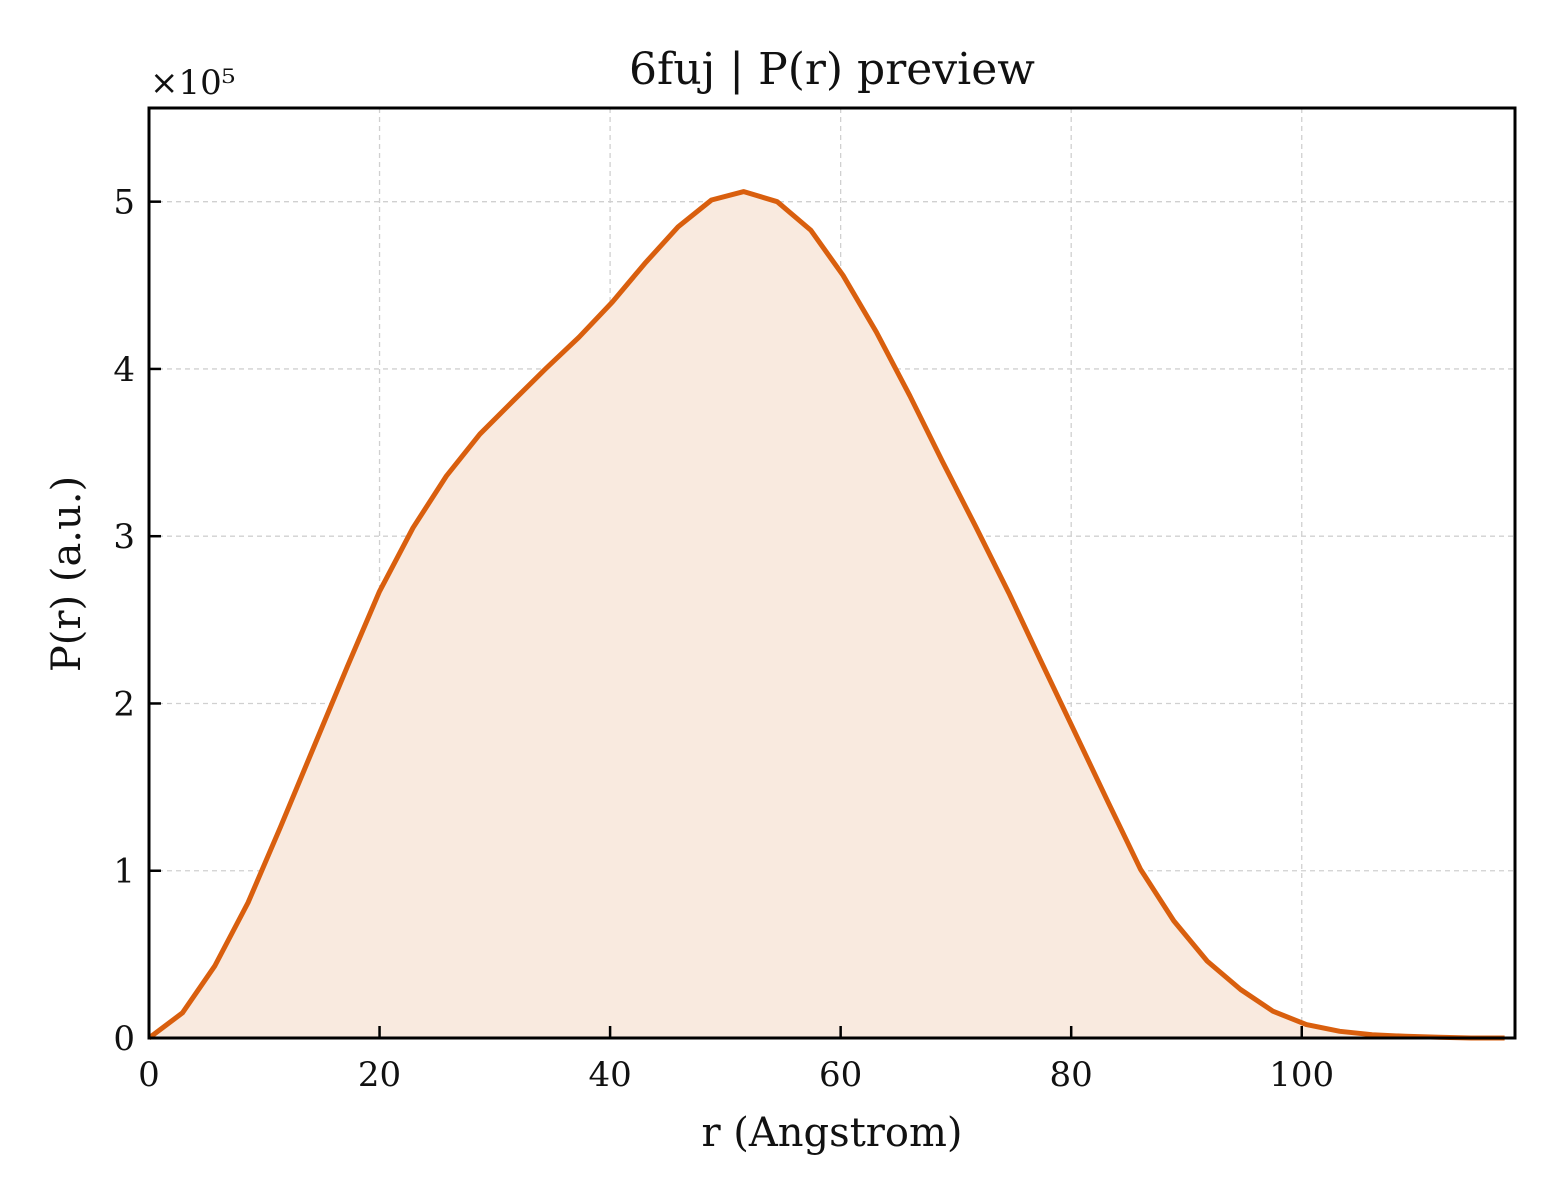  Describe the element at coordinates (124, 203) in the screenshot. I see `y-tick-label: 5` at that location.